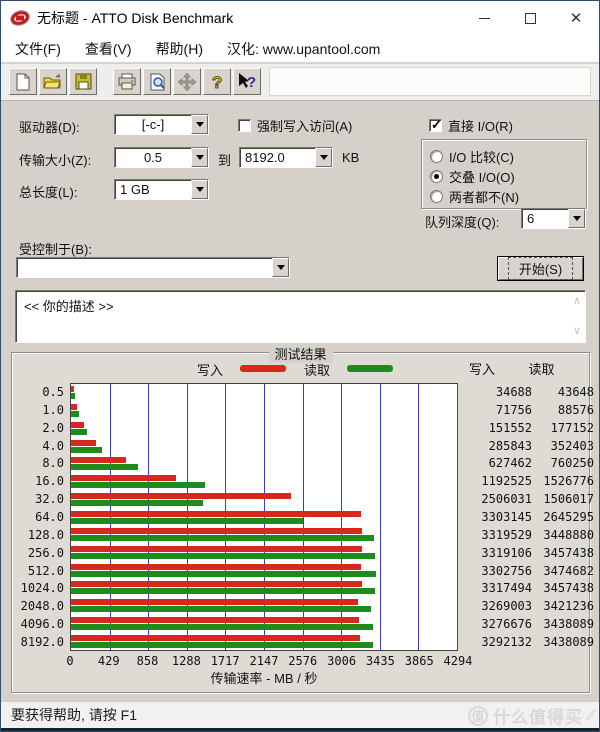 The width and height of the screenshot is (600, 732). What do you see at coordinates (481, 157) in the screenshot?
I see `radio-io-compare-label: I/O 比较(C)` at bounding box center [481, 157].